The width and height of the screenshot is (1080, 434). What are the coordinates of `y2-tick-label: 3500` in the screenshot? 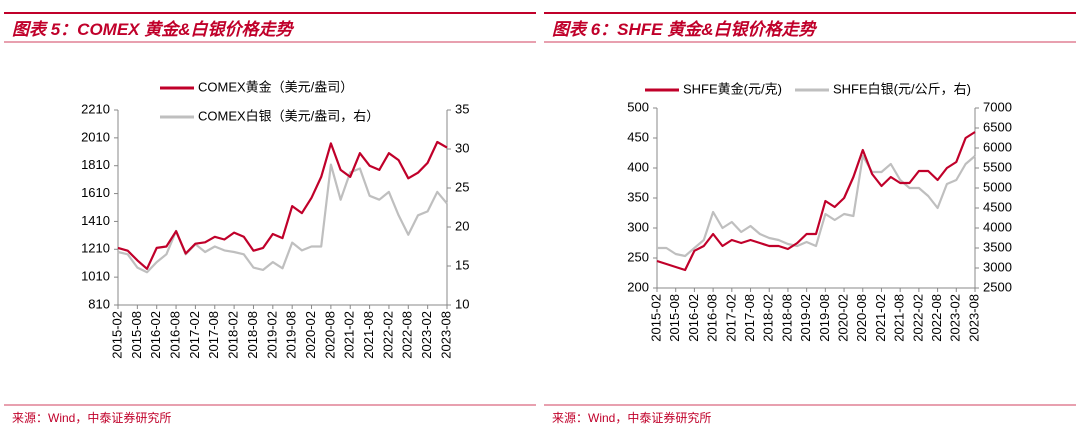 It's located at (997, 246).